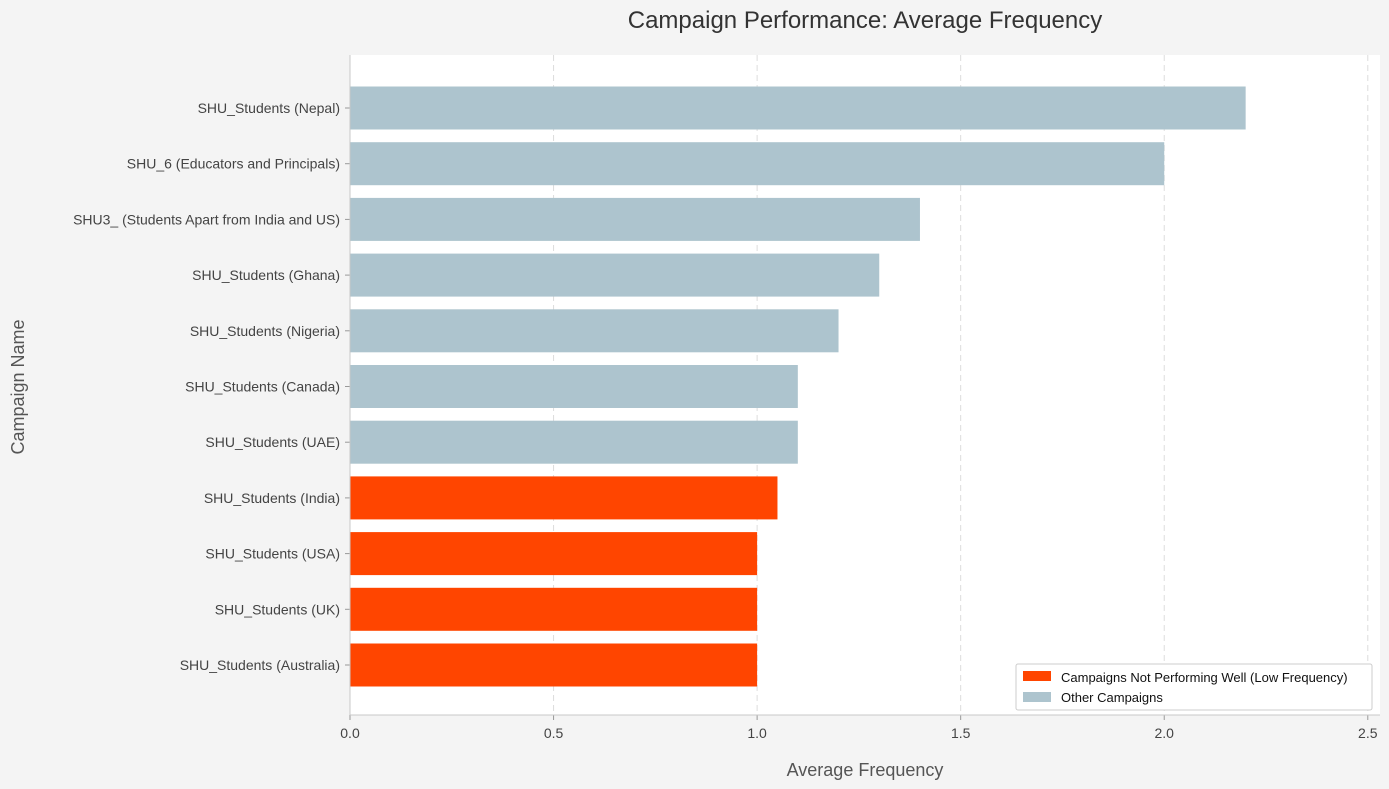  What do you see at coordinates (266, 275) in the screenshot?
I see `y-tick-label: SHU_Students (Ghana)` at bounding box center [266, 275].